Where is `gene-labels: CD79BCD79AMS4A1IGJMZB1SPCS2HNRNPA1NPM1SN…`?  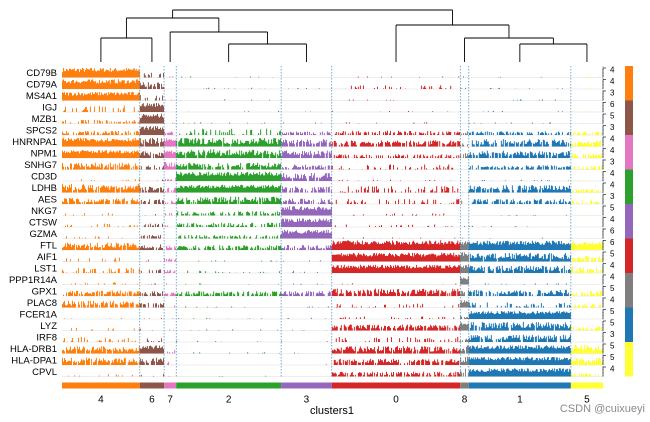 gene-labels: CD79BCD79AMS4A1IGJMZB1SPCS2HNRNPA1NPM1SN… is located at coordinates (33, 223).